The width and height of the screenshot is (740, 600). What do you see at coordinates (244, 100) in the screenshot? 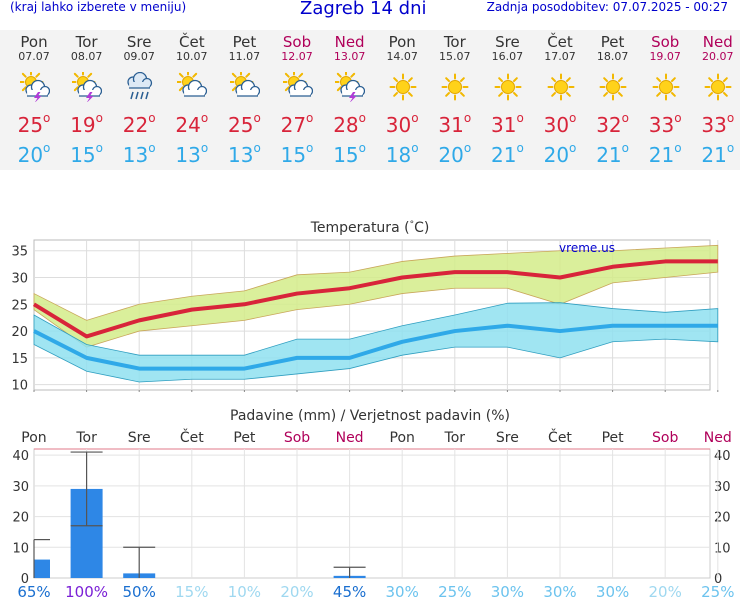
I see `forecast-day: Pet 11.07 25o 13o` at bounding box center [244, 100].